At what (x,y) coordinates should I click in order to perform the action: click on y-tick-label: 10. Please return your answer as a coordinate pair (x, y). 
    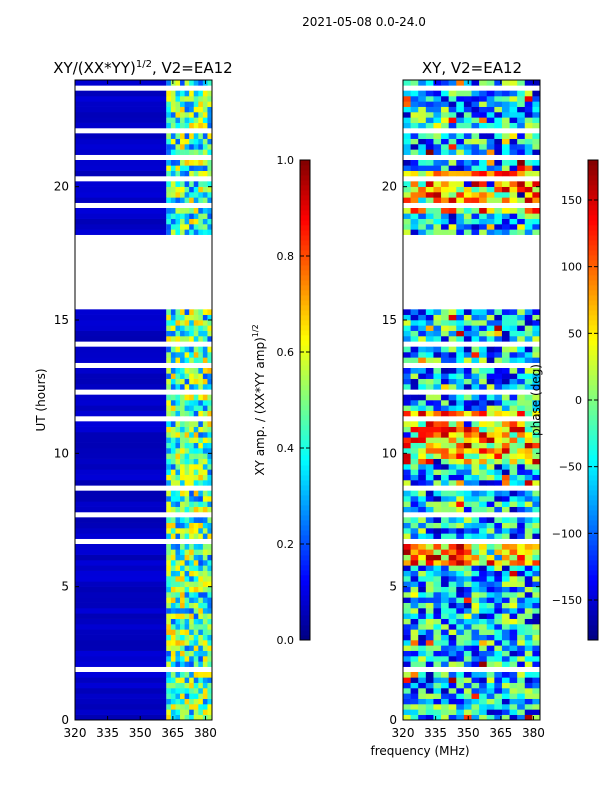
    Looking at the image, I should click on (61, 453).